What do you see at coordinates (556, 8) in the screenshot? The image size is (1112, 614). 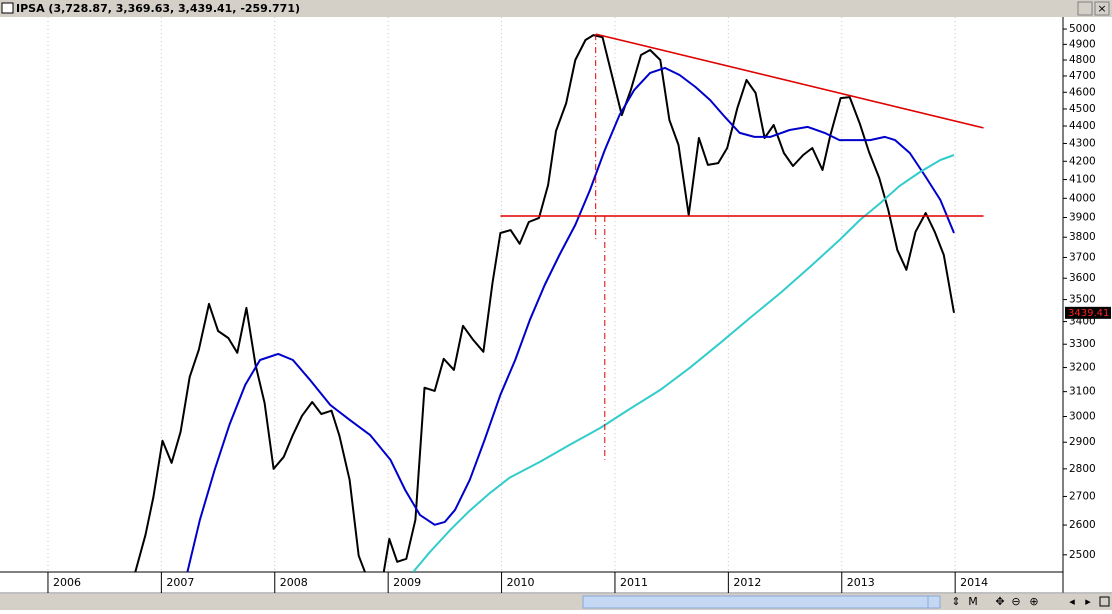 I see `title-bar` at bounding box center [556, 8].